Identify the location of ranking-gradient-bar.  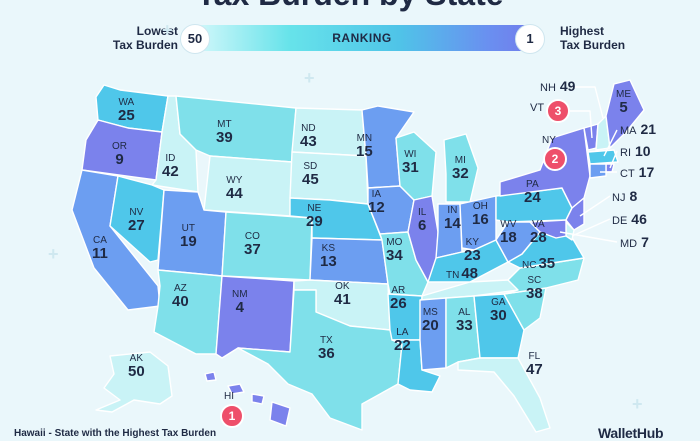
(362, 38).